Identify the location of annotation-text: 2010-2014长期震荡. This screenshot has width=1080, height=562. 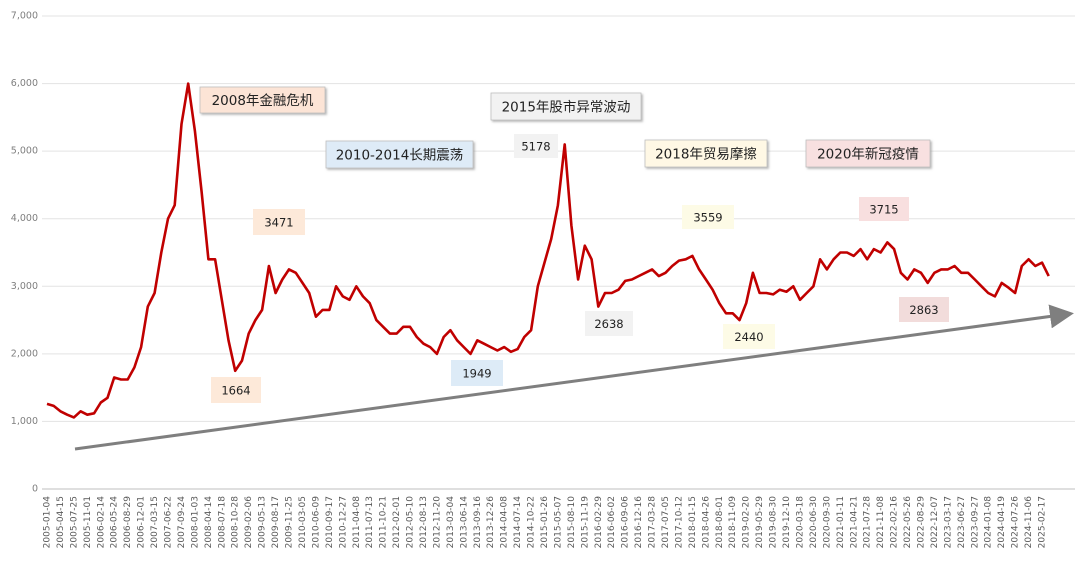
(400, 156).